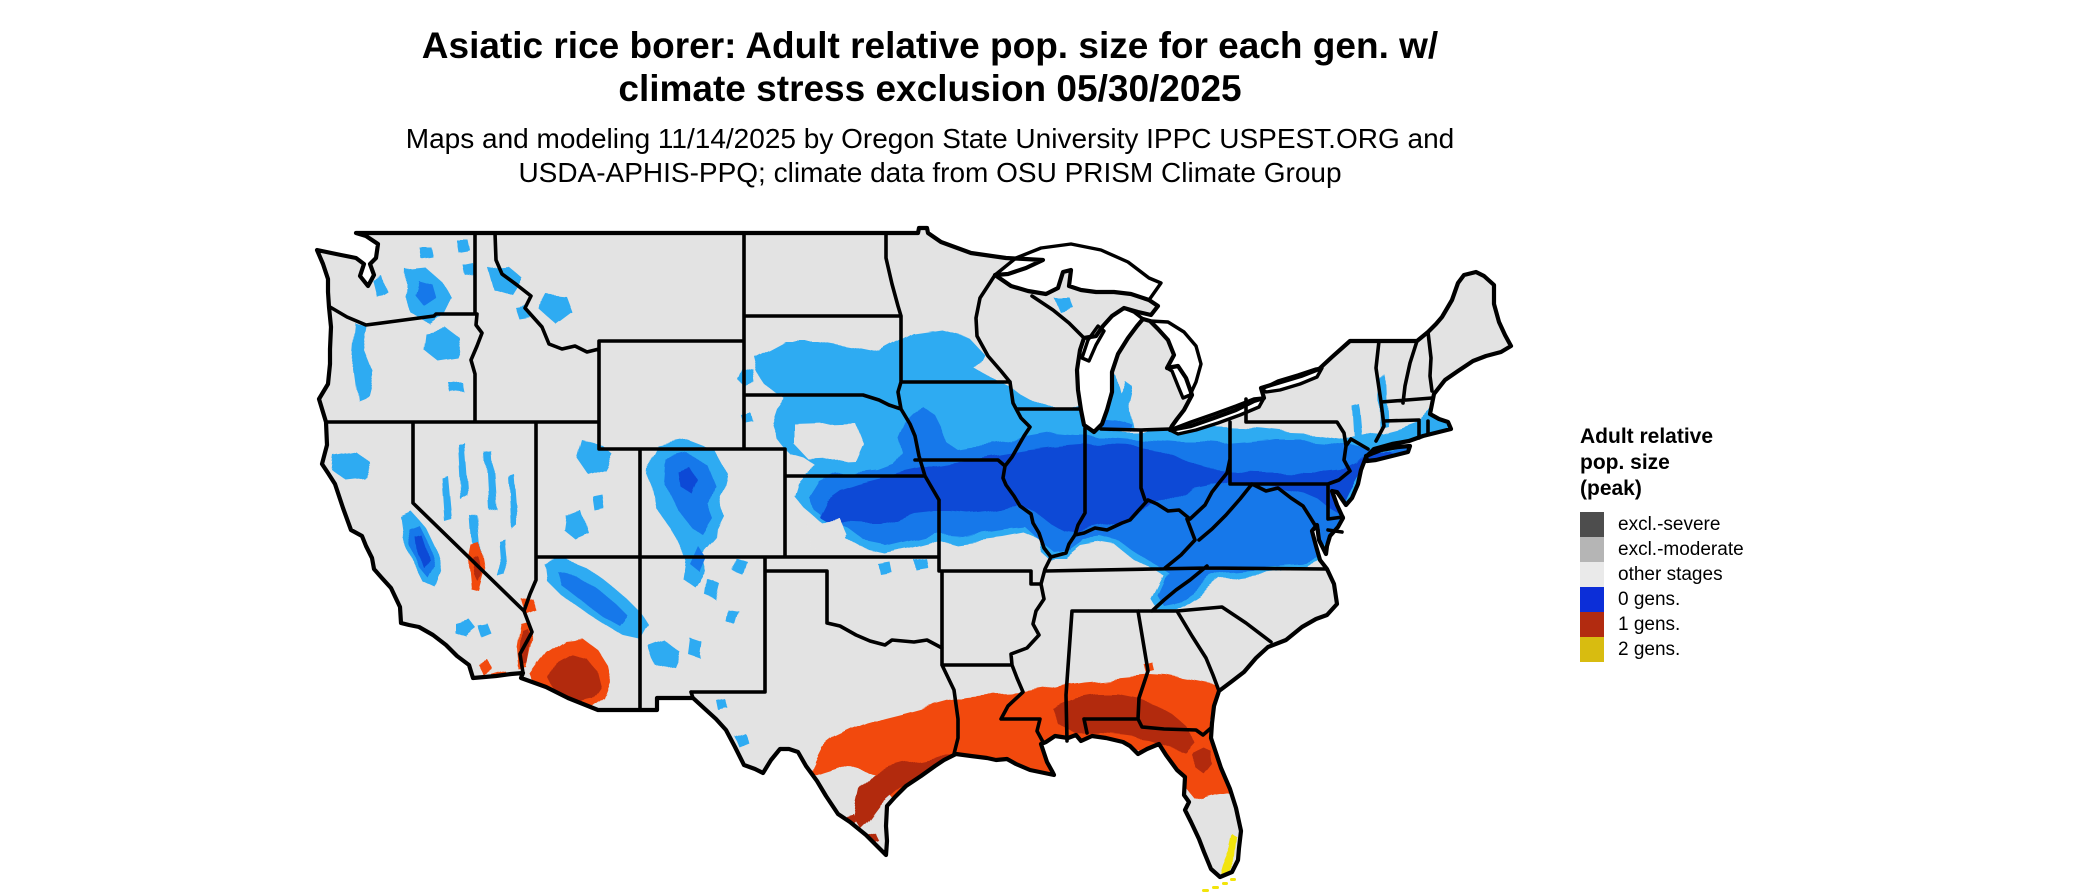 This screenshot has width=2100, height=892. What do you see at coordinates (1625, 462) in the screenshot?
I see `legend-title-line2: pop. size` at bounding box center [1625, 462].